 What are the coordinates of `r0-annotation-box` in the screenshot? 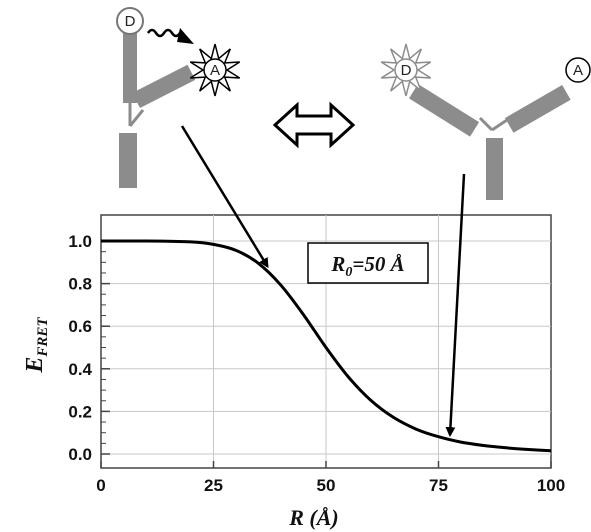 It's located at (368, 263).